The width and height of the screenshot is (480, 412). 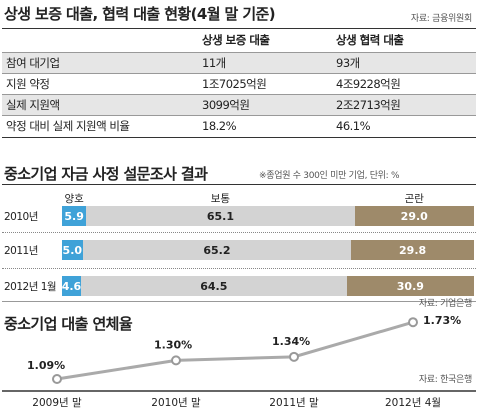 What do you see at coordinates (74, 199) in the screenshot?
I see `legend-good: 양호` at bounding box center [74, 199].